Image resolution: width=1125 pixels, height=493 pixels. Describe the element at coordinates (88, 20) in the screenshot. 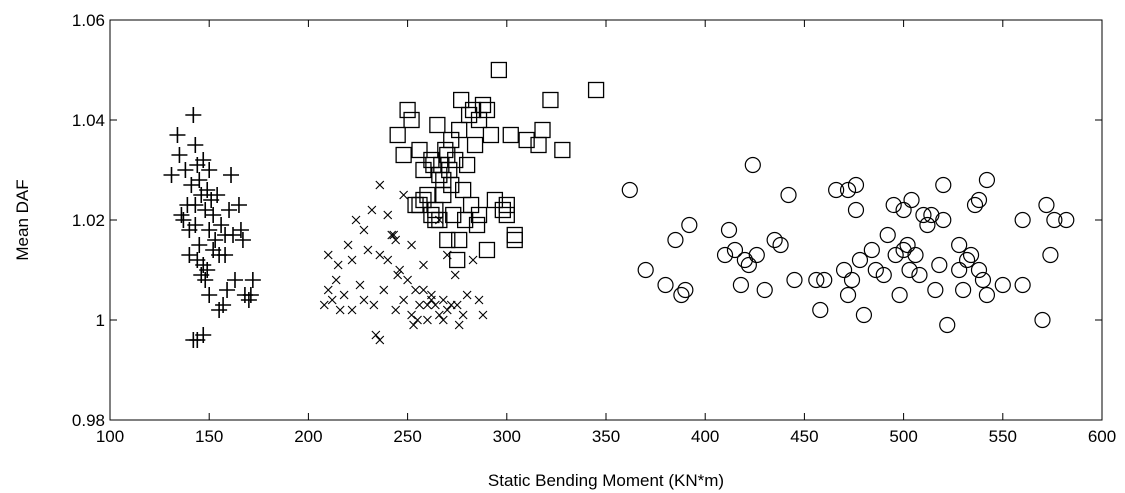

I see `y-tick-label: 1.06` at that location.